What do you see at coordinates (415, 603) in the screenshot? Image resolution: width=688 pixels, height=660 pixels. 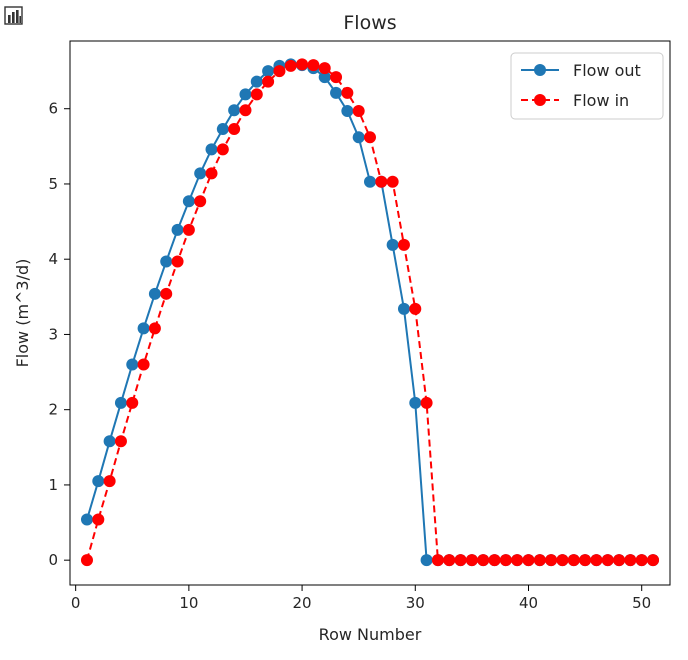 I see `x-tick-label: 30` at bounding box center [415, 603].